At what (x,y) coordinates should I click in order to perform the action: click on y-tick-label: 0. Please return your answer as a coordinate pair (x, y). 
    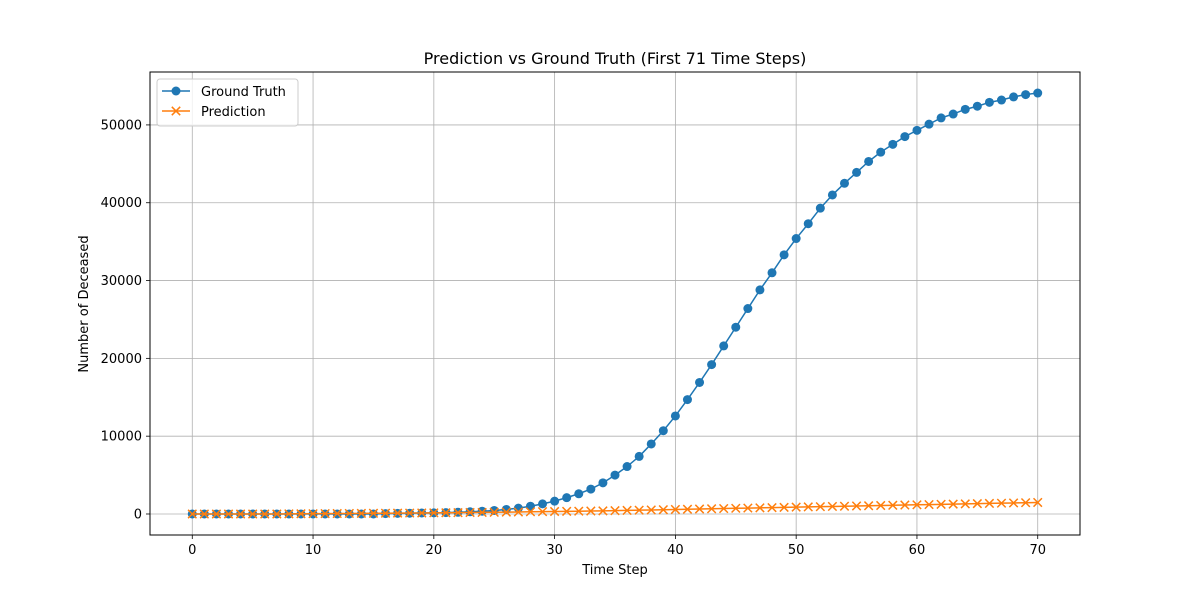
    Looking at the image, I should click on (138, 514).